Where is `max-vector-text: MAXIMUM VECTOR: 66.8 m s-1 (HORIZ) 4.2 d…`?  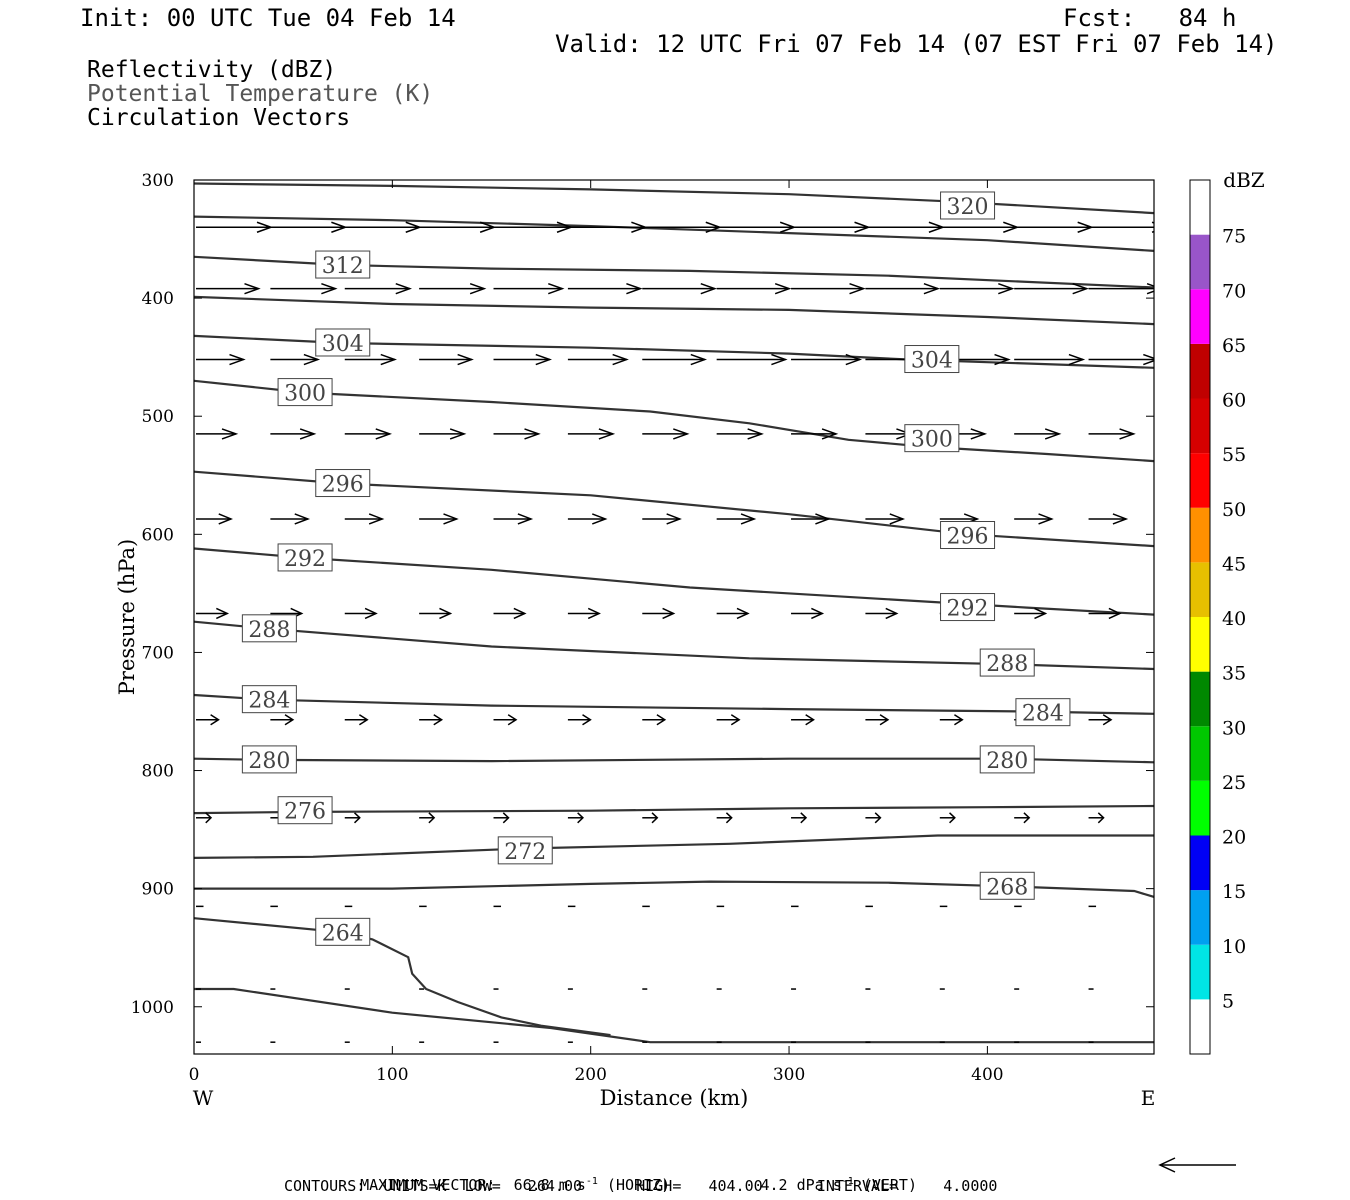 max-vector-text: MAXIMUM VECTOR: 66.8 m s-1 (HORIZ) 4.2 d… is located at coordinates (629, 1176).